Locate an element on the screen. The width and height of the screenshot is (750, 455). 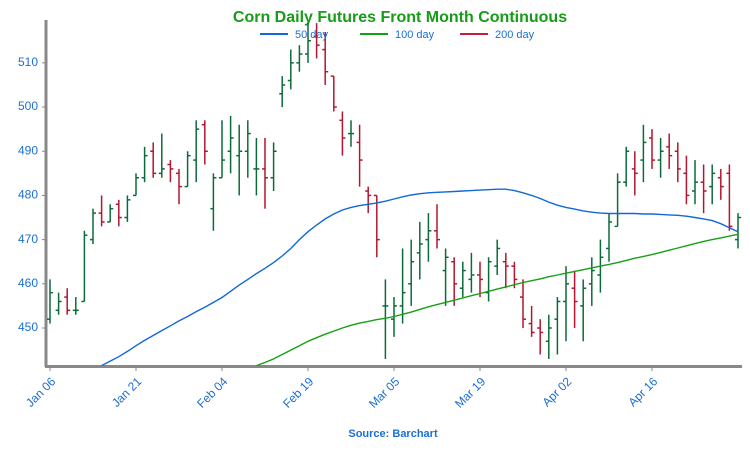
y-tick-label: 460 is located at coordinates (28, 283).